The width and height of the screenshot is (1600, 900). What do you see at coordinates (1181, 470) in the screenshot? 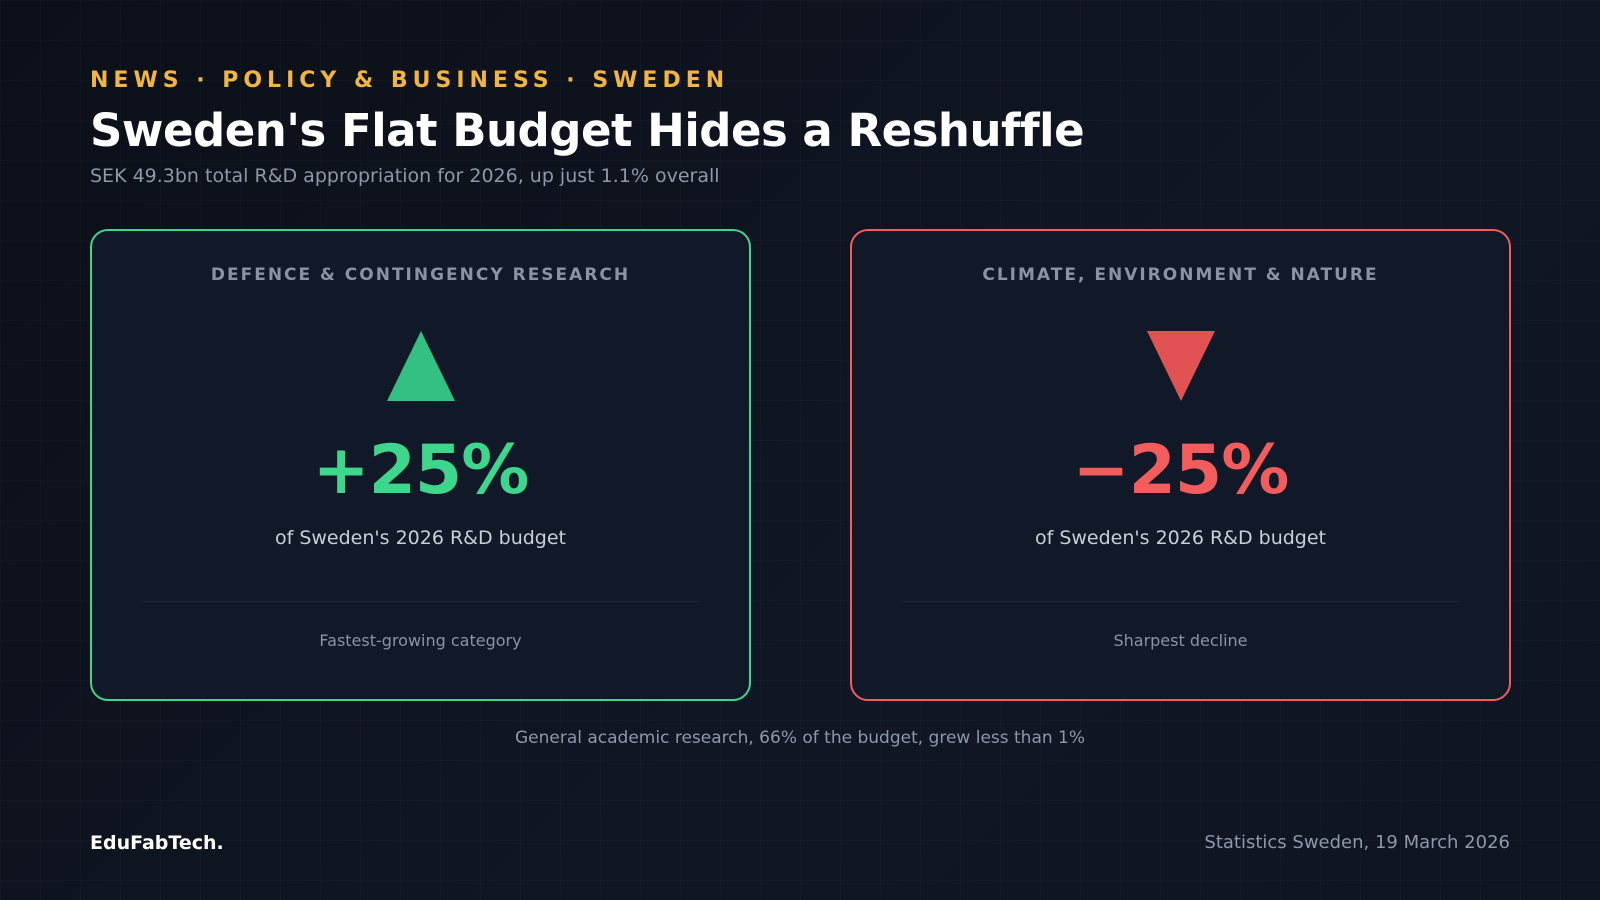
I see `change-value: −25%` at bounding box center [1181, 470].